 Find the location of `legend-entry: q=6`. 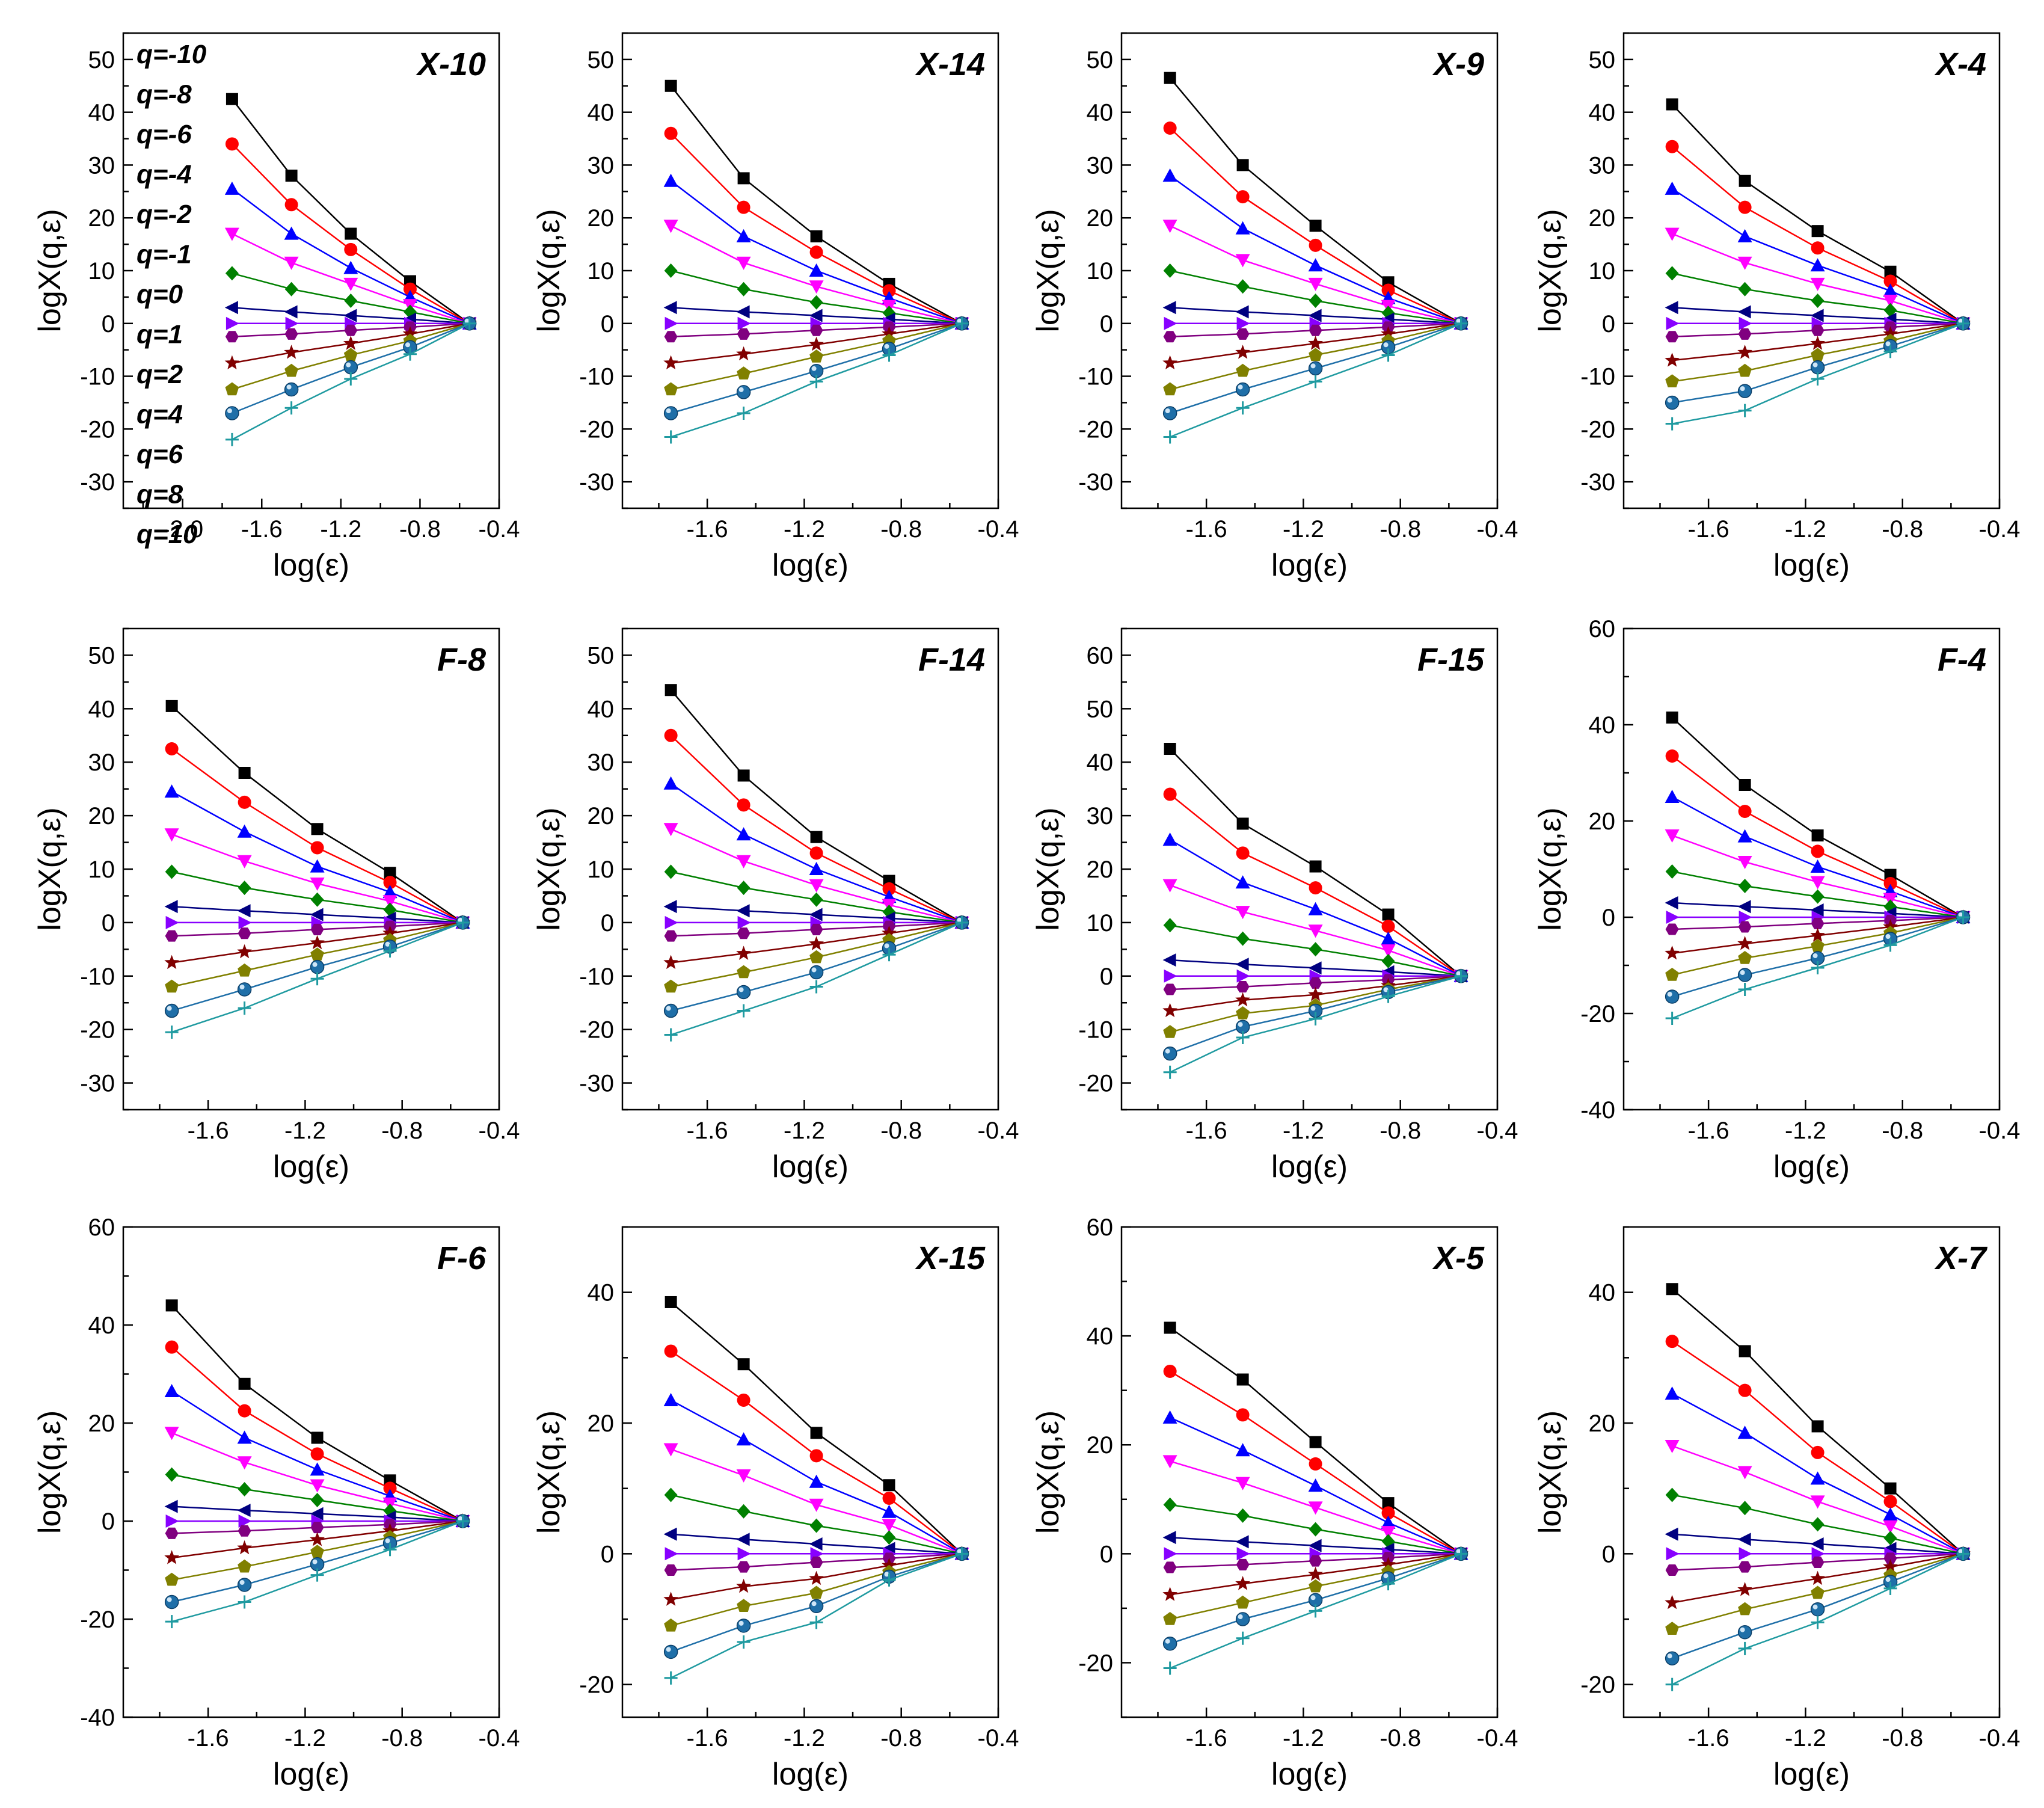

legend-entry: q=6 is located at coordinates (160, 454).